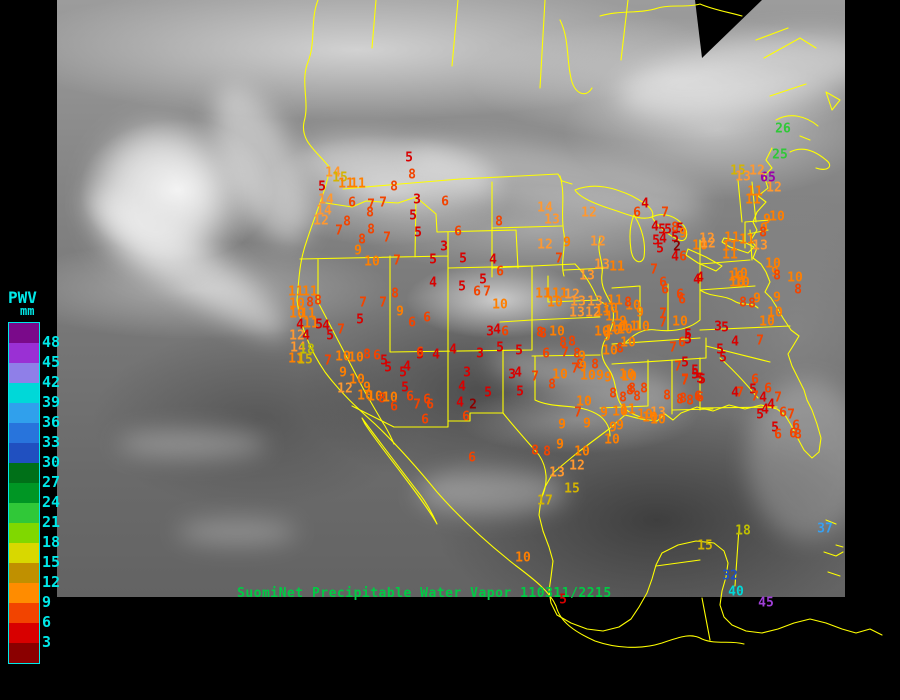  I want to click on station-value: 17, so click(545, 501).